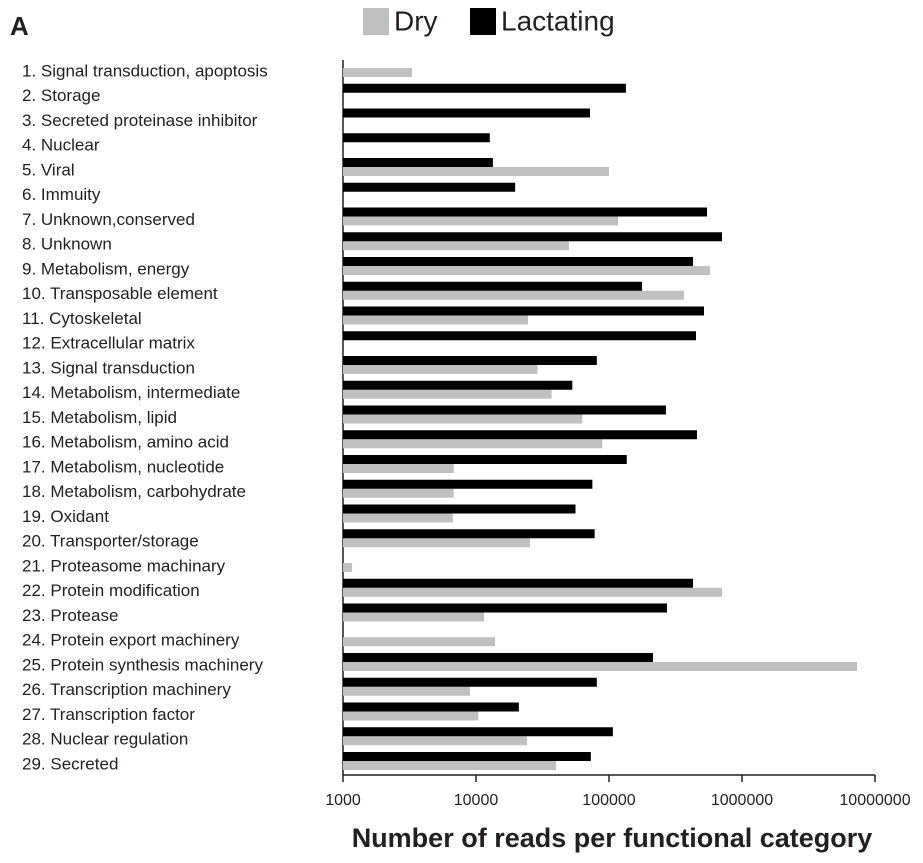  Describe the element at coordinates (108, 714) in the screenshot. I see `y-tick-label: 27. Transcription factor` at that location.